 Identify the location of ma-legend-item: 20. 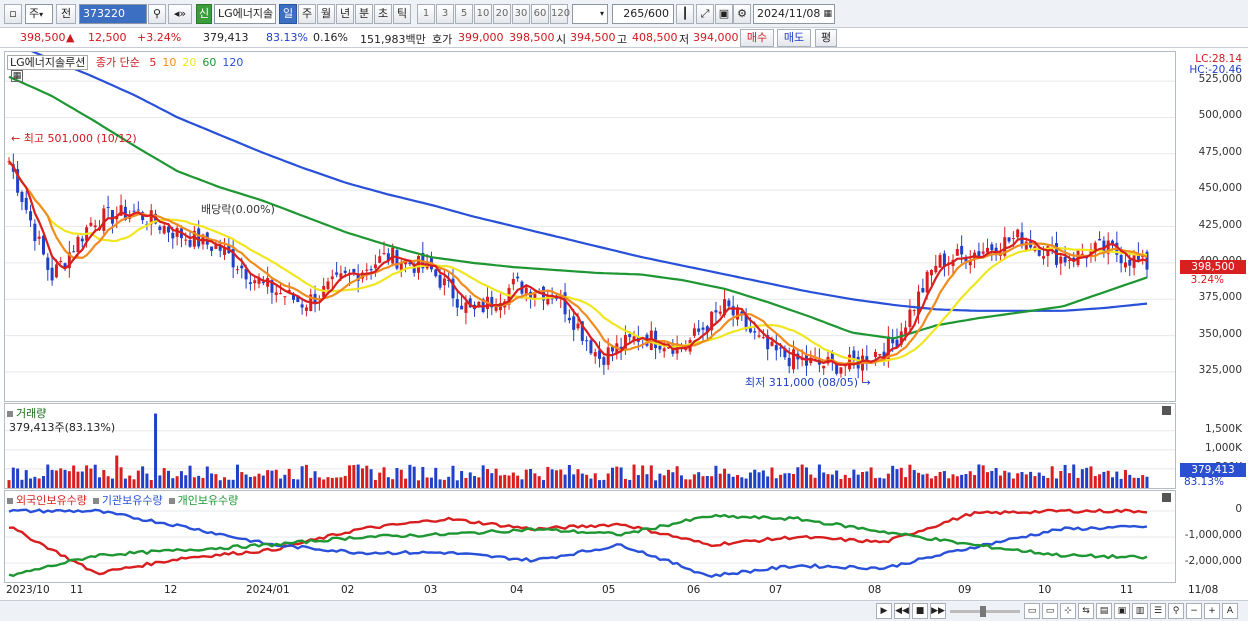
(189, 62).